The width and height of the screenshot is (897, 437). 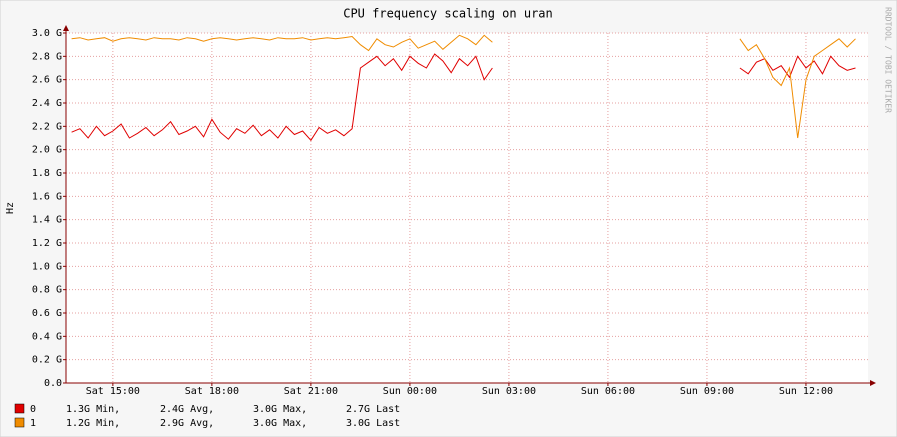 What do you see at coordinates (47, 150) in the screenshot?
I see `y-tick-label: 2.0 G` at bounding box center [47, 150].